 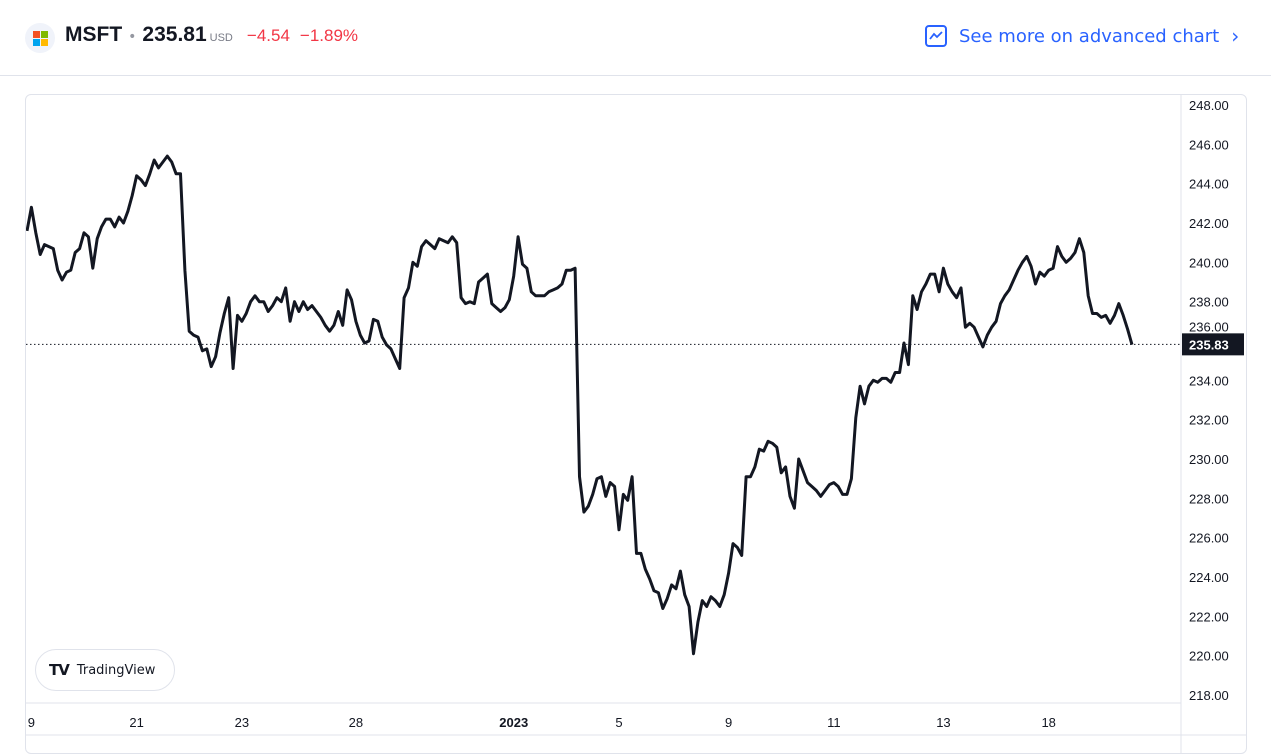 I want to click on x-tick-label: 21, so click(x=136, y=722).